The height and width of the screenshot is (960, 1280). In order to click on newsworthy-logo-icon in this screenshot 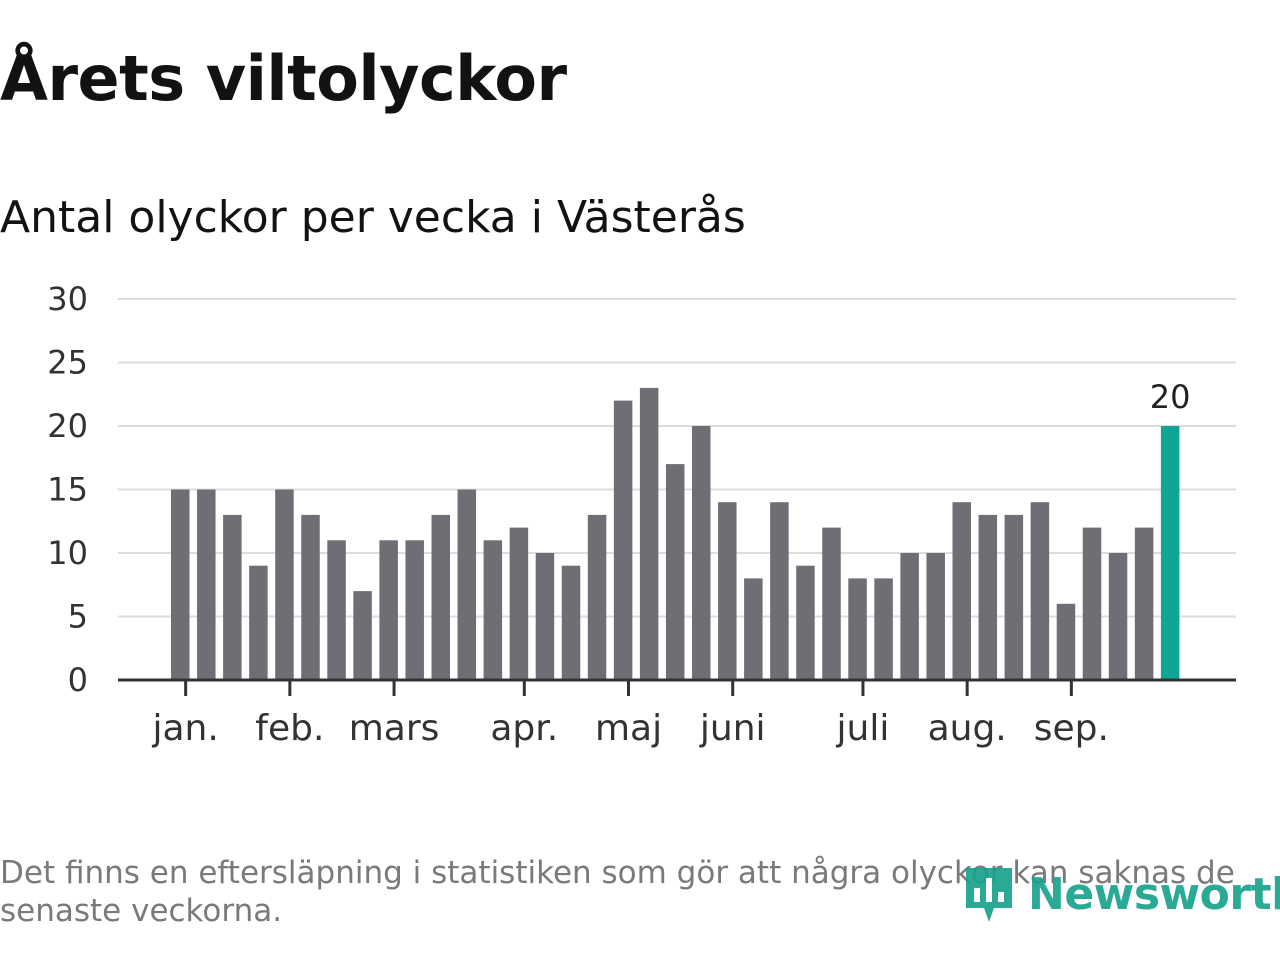, I will do `click(989, 895)`.